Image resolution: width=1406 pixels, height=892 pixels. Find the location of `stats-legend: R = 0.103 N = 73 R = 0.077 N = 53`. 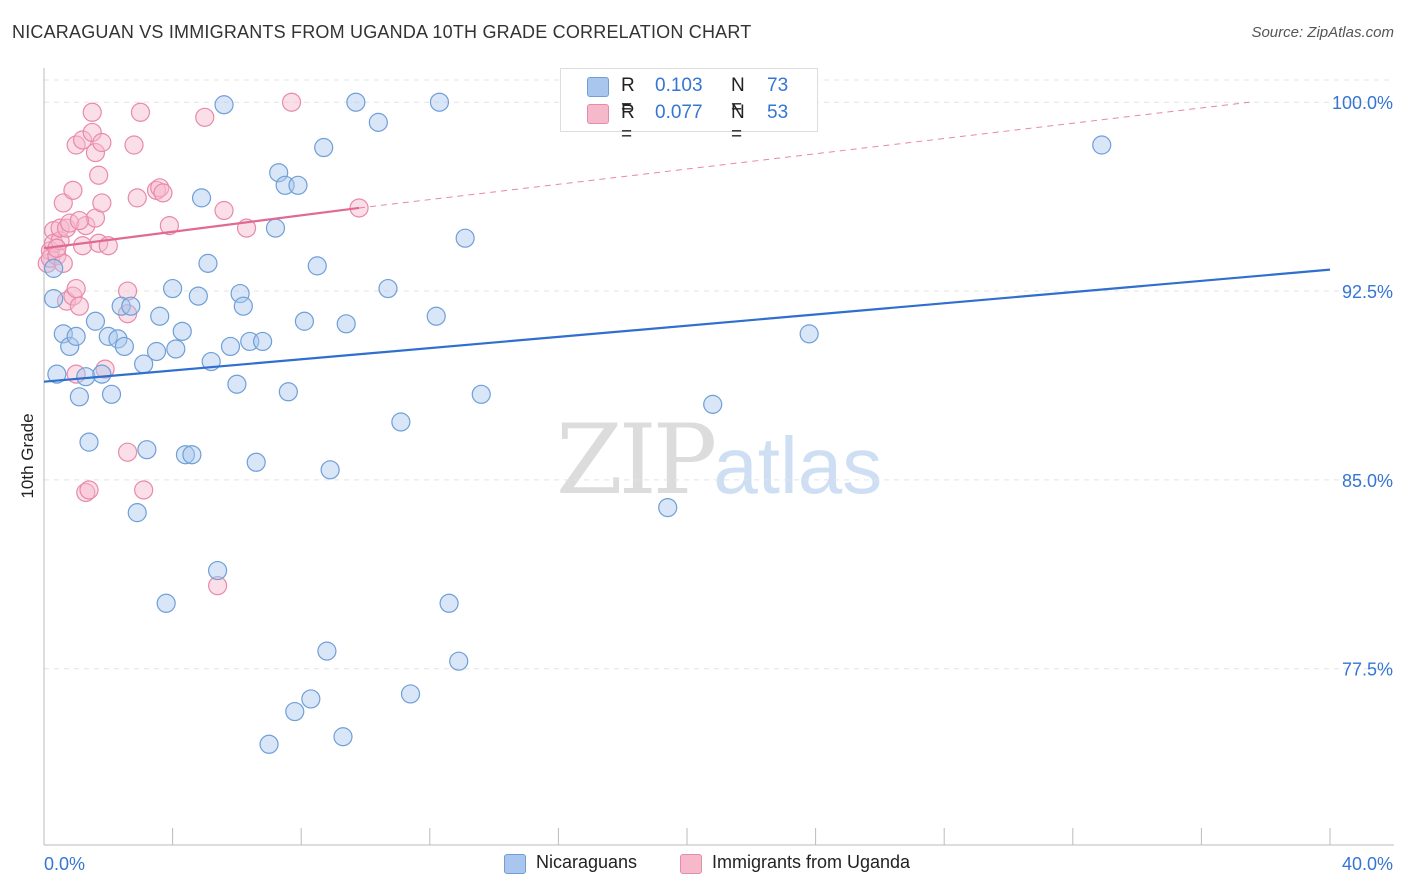

stats-legend: R = 0.103 N = 73 R = 0.077 N = 53 is located at coordinates (689, 106).